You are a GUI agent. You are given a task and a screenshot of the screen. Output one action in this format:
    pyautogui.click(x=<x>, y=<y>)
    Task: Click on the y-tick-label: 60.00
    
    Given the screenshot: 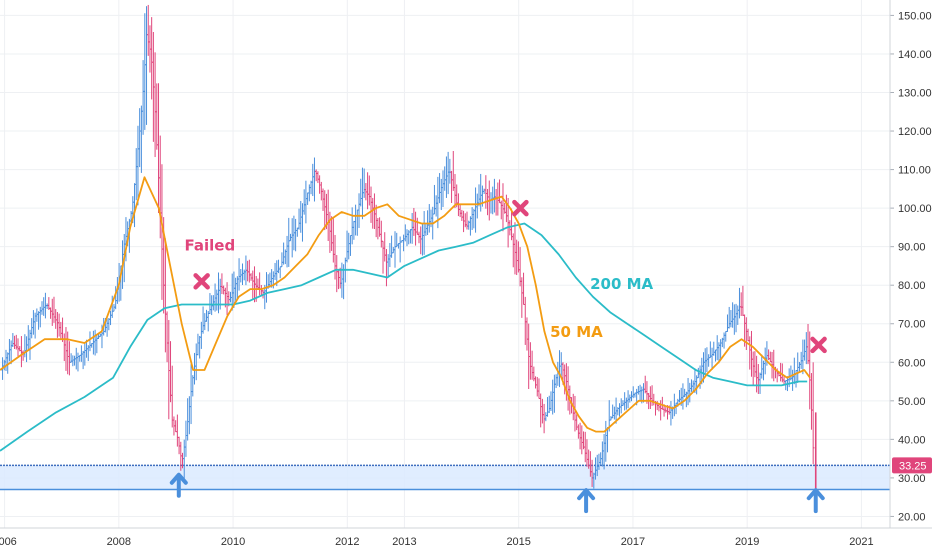 What is the action you would take?
    pyautogui.click(x=912, y=363)
    